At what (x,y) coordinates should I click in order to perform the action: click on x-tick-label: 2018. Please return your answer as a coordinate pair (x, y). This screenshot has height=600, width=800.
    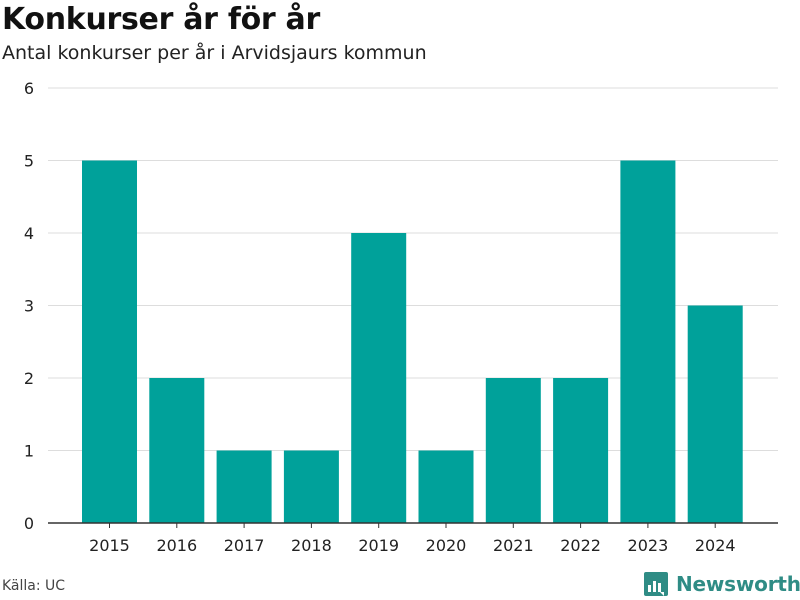
    Looking at the image, I should click on (311, 545).